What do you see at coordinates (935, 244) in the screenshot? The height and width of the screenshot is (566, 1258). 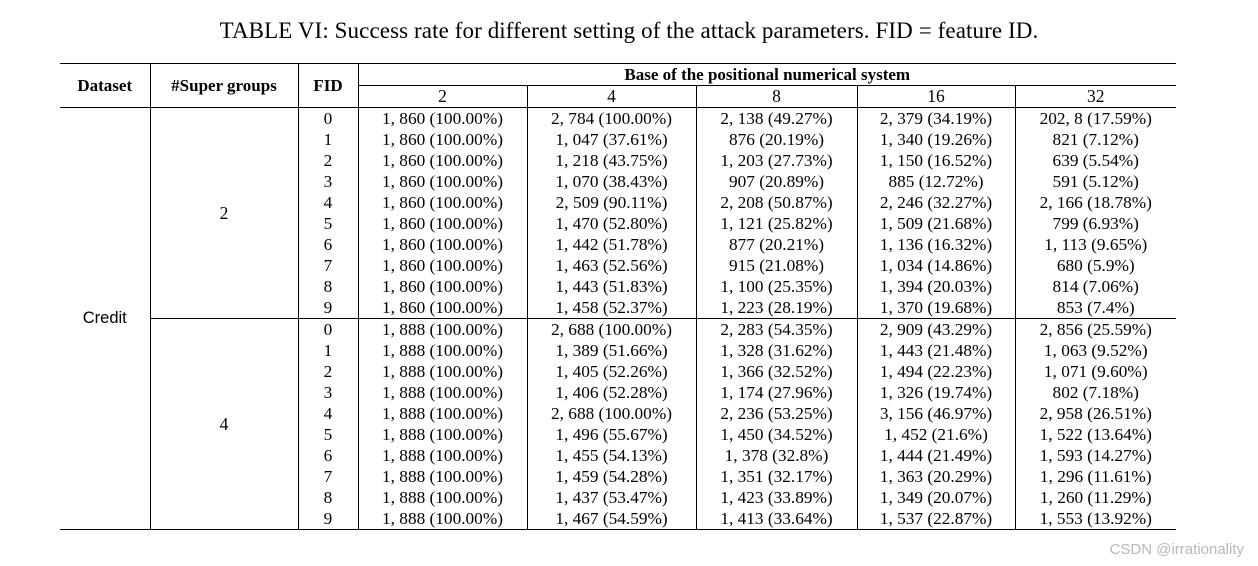 I see `success-rate-cell: 1, 136 (16.32%)` at bounding box center [935, 244].